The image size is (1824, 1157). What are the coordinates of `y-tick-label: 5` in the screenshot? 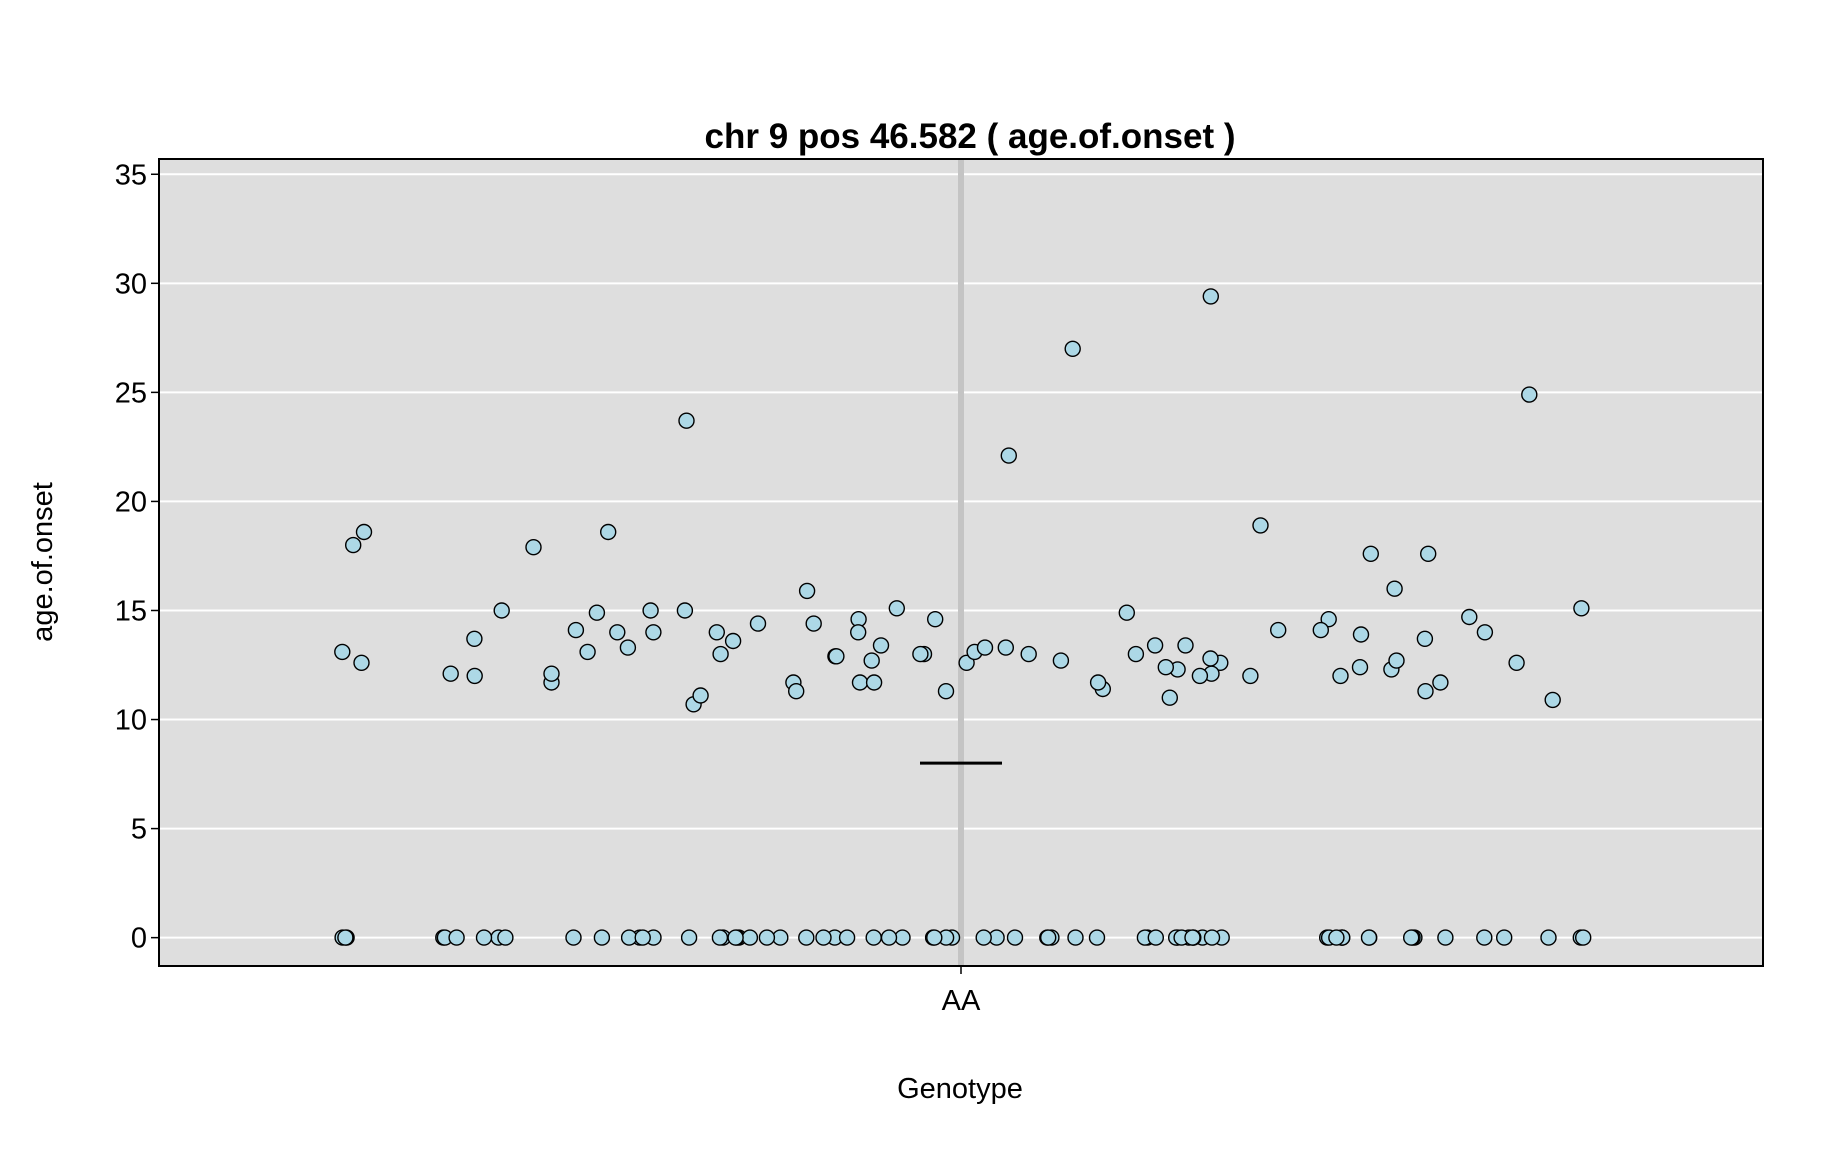 It's located at (139, 830).